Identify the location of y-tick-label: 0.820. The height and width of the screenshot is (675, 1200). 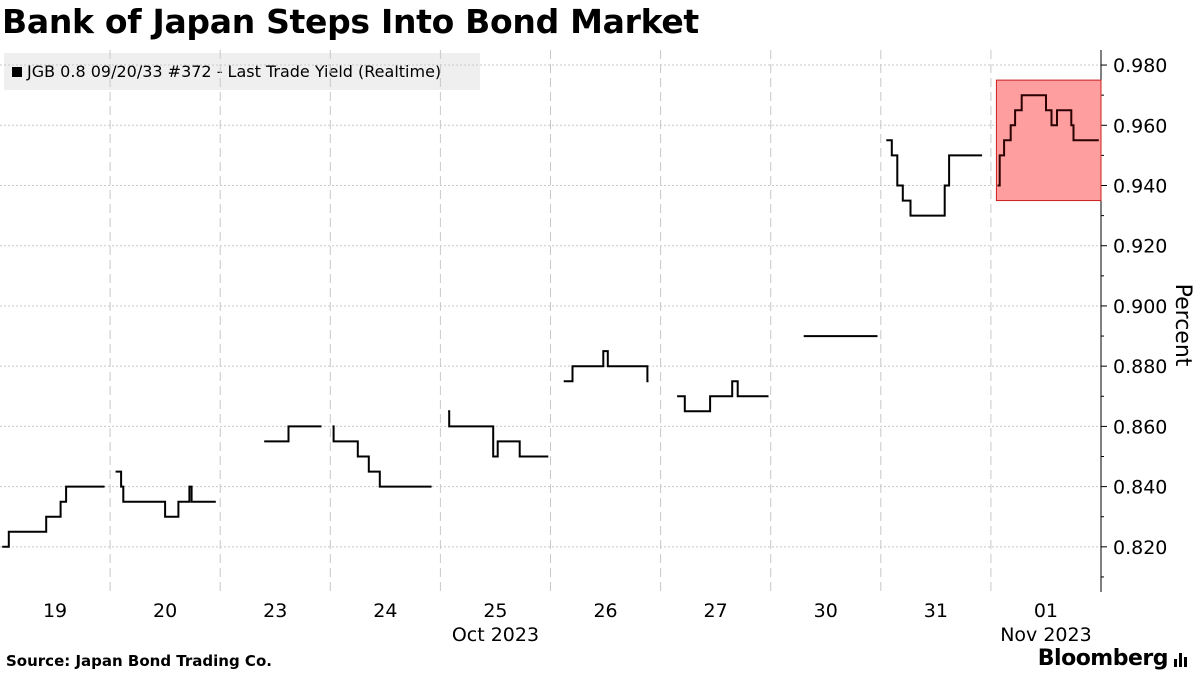
(1140, 548).